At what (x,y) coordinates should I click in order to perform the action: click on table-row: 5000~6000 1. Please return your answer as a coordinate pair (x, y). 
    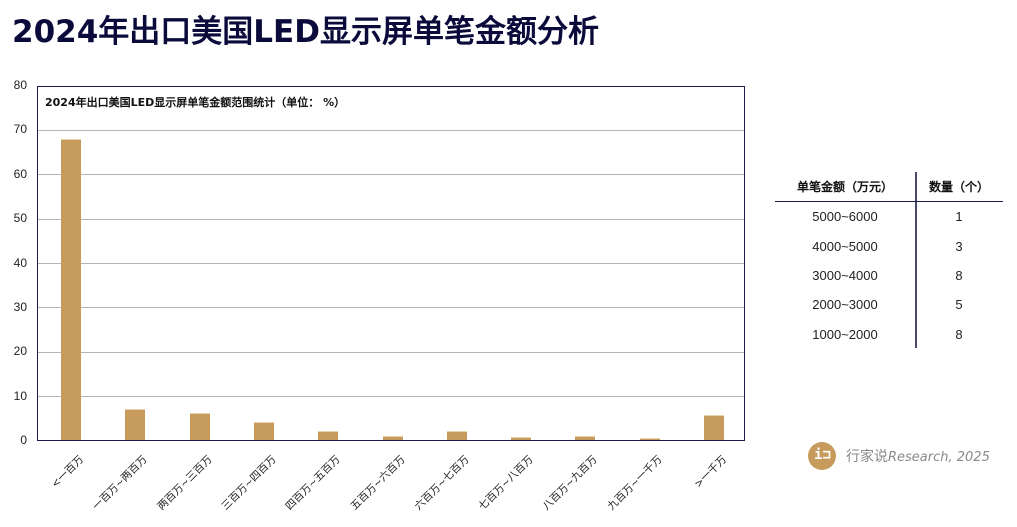
    Looking at the image, I should click on (889, 216).